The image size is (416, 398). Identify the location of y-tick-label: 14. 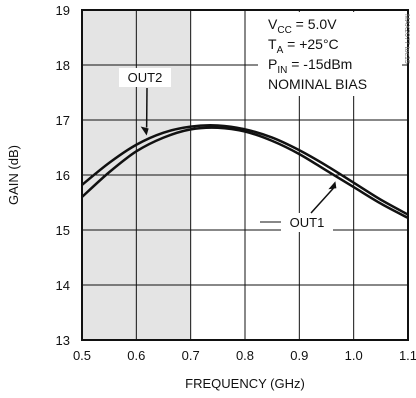
(63, 285).